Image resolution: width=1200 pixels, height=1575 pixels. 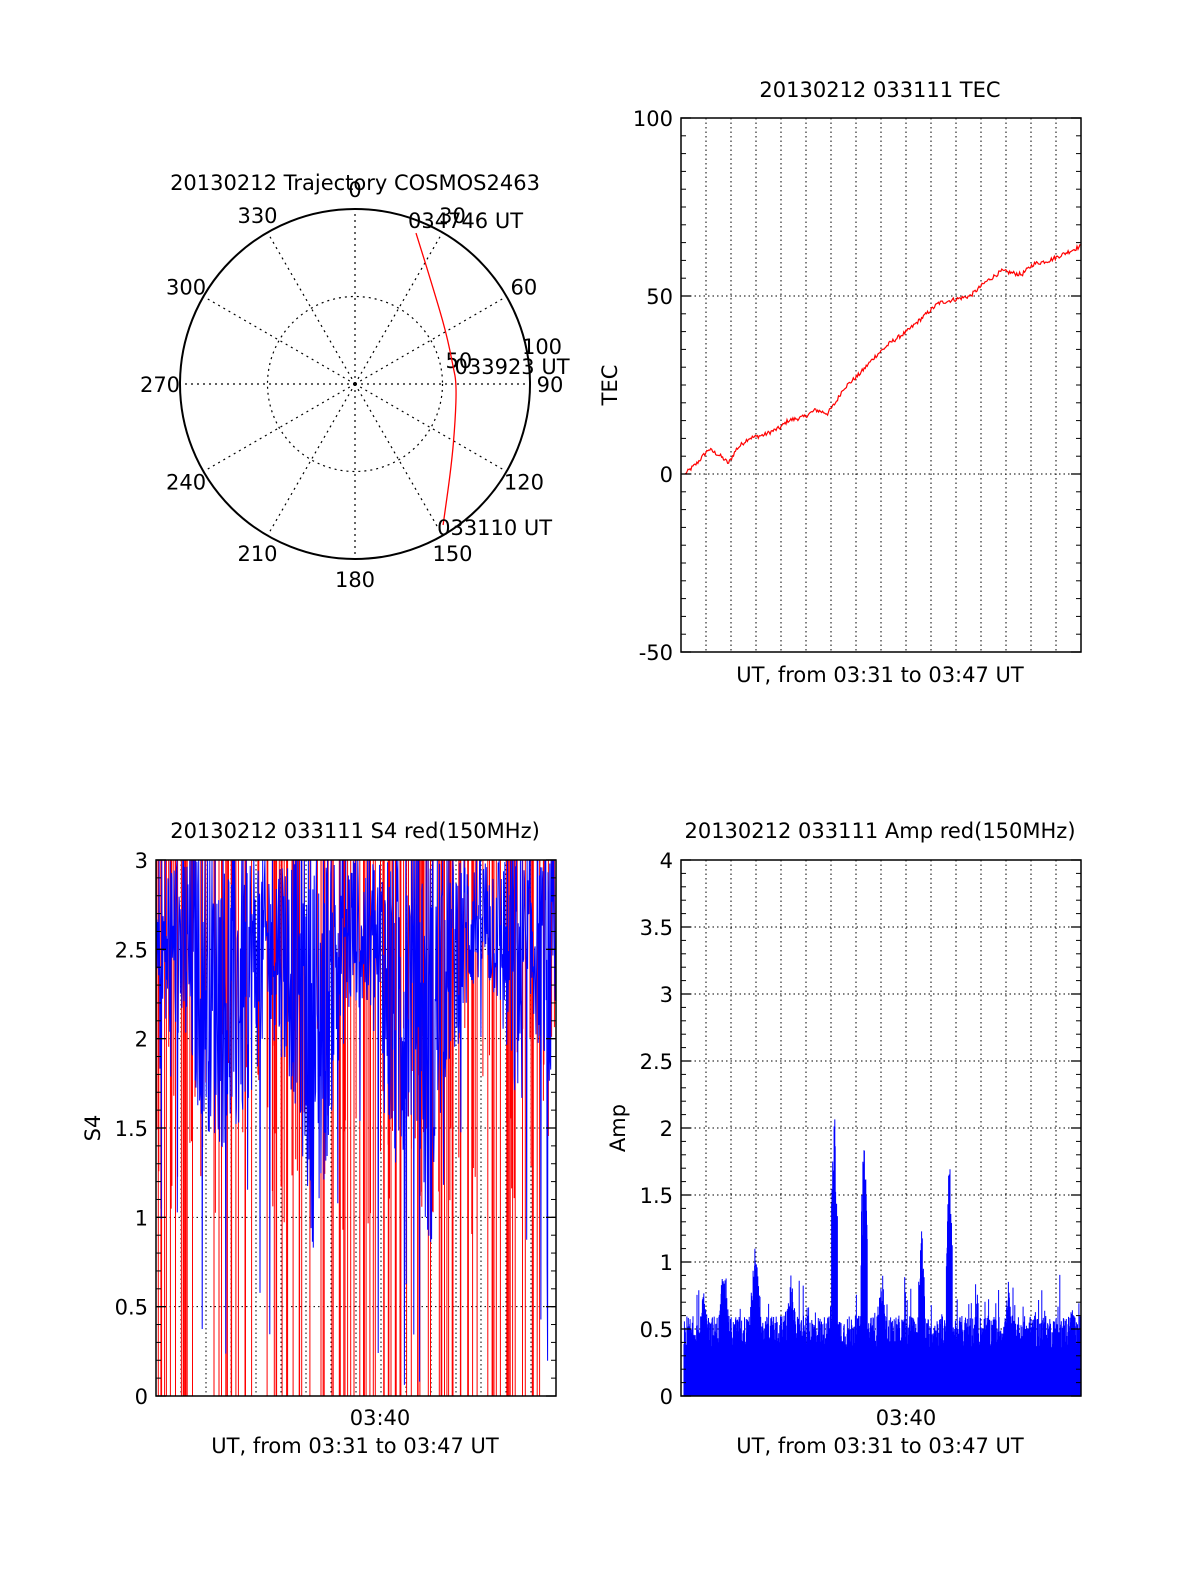 What do you see at coordinates (354, 190) in the screenshot?
I see `polar-angle-label: 0` at bounding box center [354, 190].